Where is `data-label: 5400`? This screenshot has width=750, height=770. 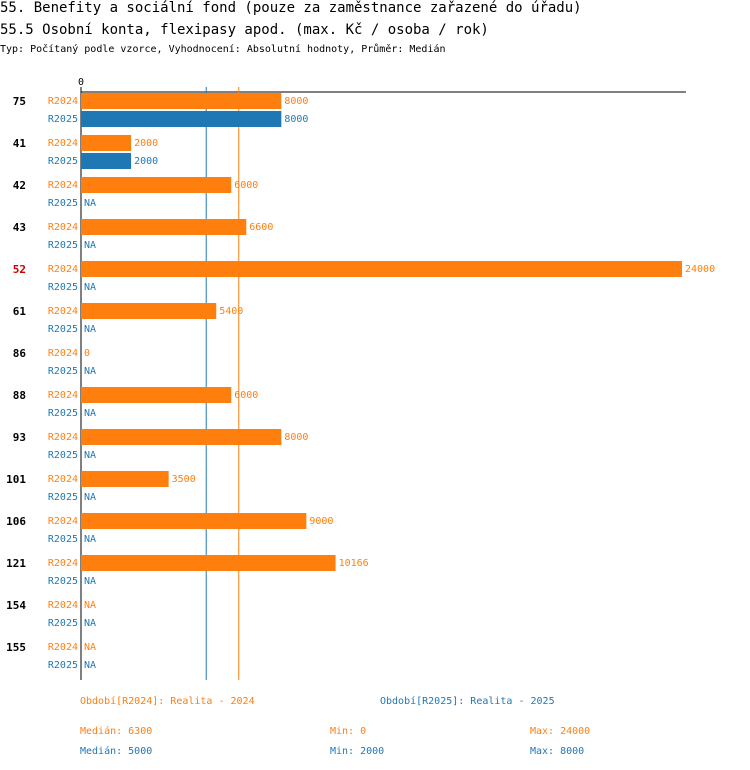 data-label: 5400 is located at coordinates (231, 311).